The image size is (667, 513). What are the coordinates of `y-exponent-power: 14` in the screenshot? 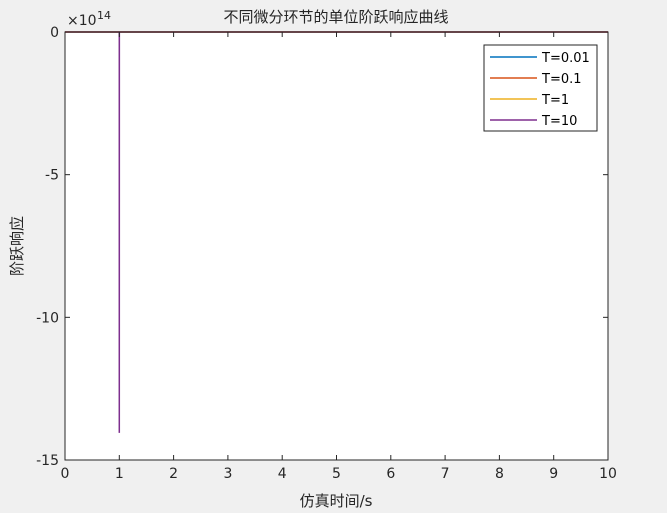 It's located at (104, 15).